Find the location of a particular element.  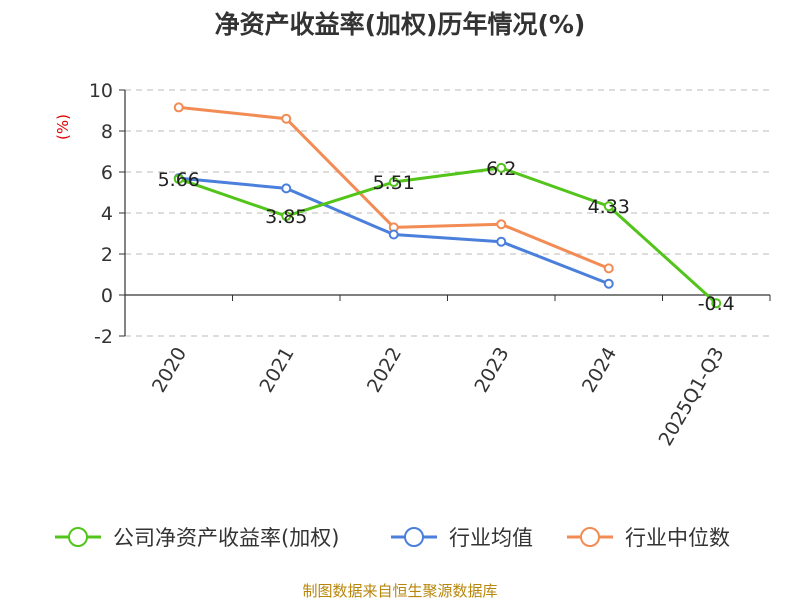

legend-item-0: 公司净资产收益率(加权) is located at coordinates (197, 538).